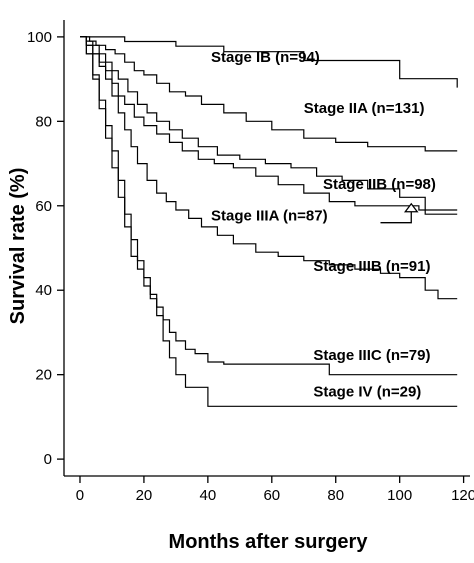  Describe the element at coordinates (43, 121) in the screenshot. I see `y-tick-label: 80` at that location.